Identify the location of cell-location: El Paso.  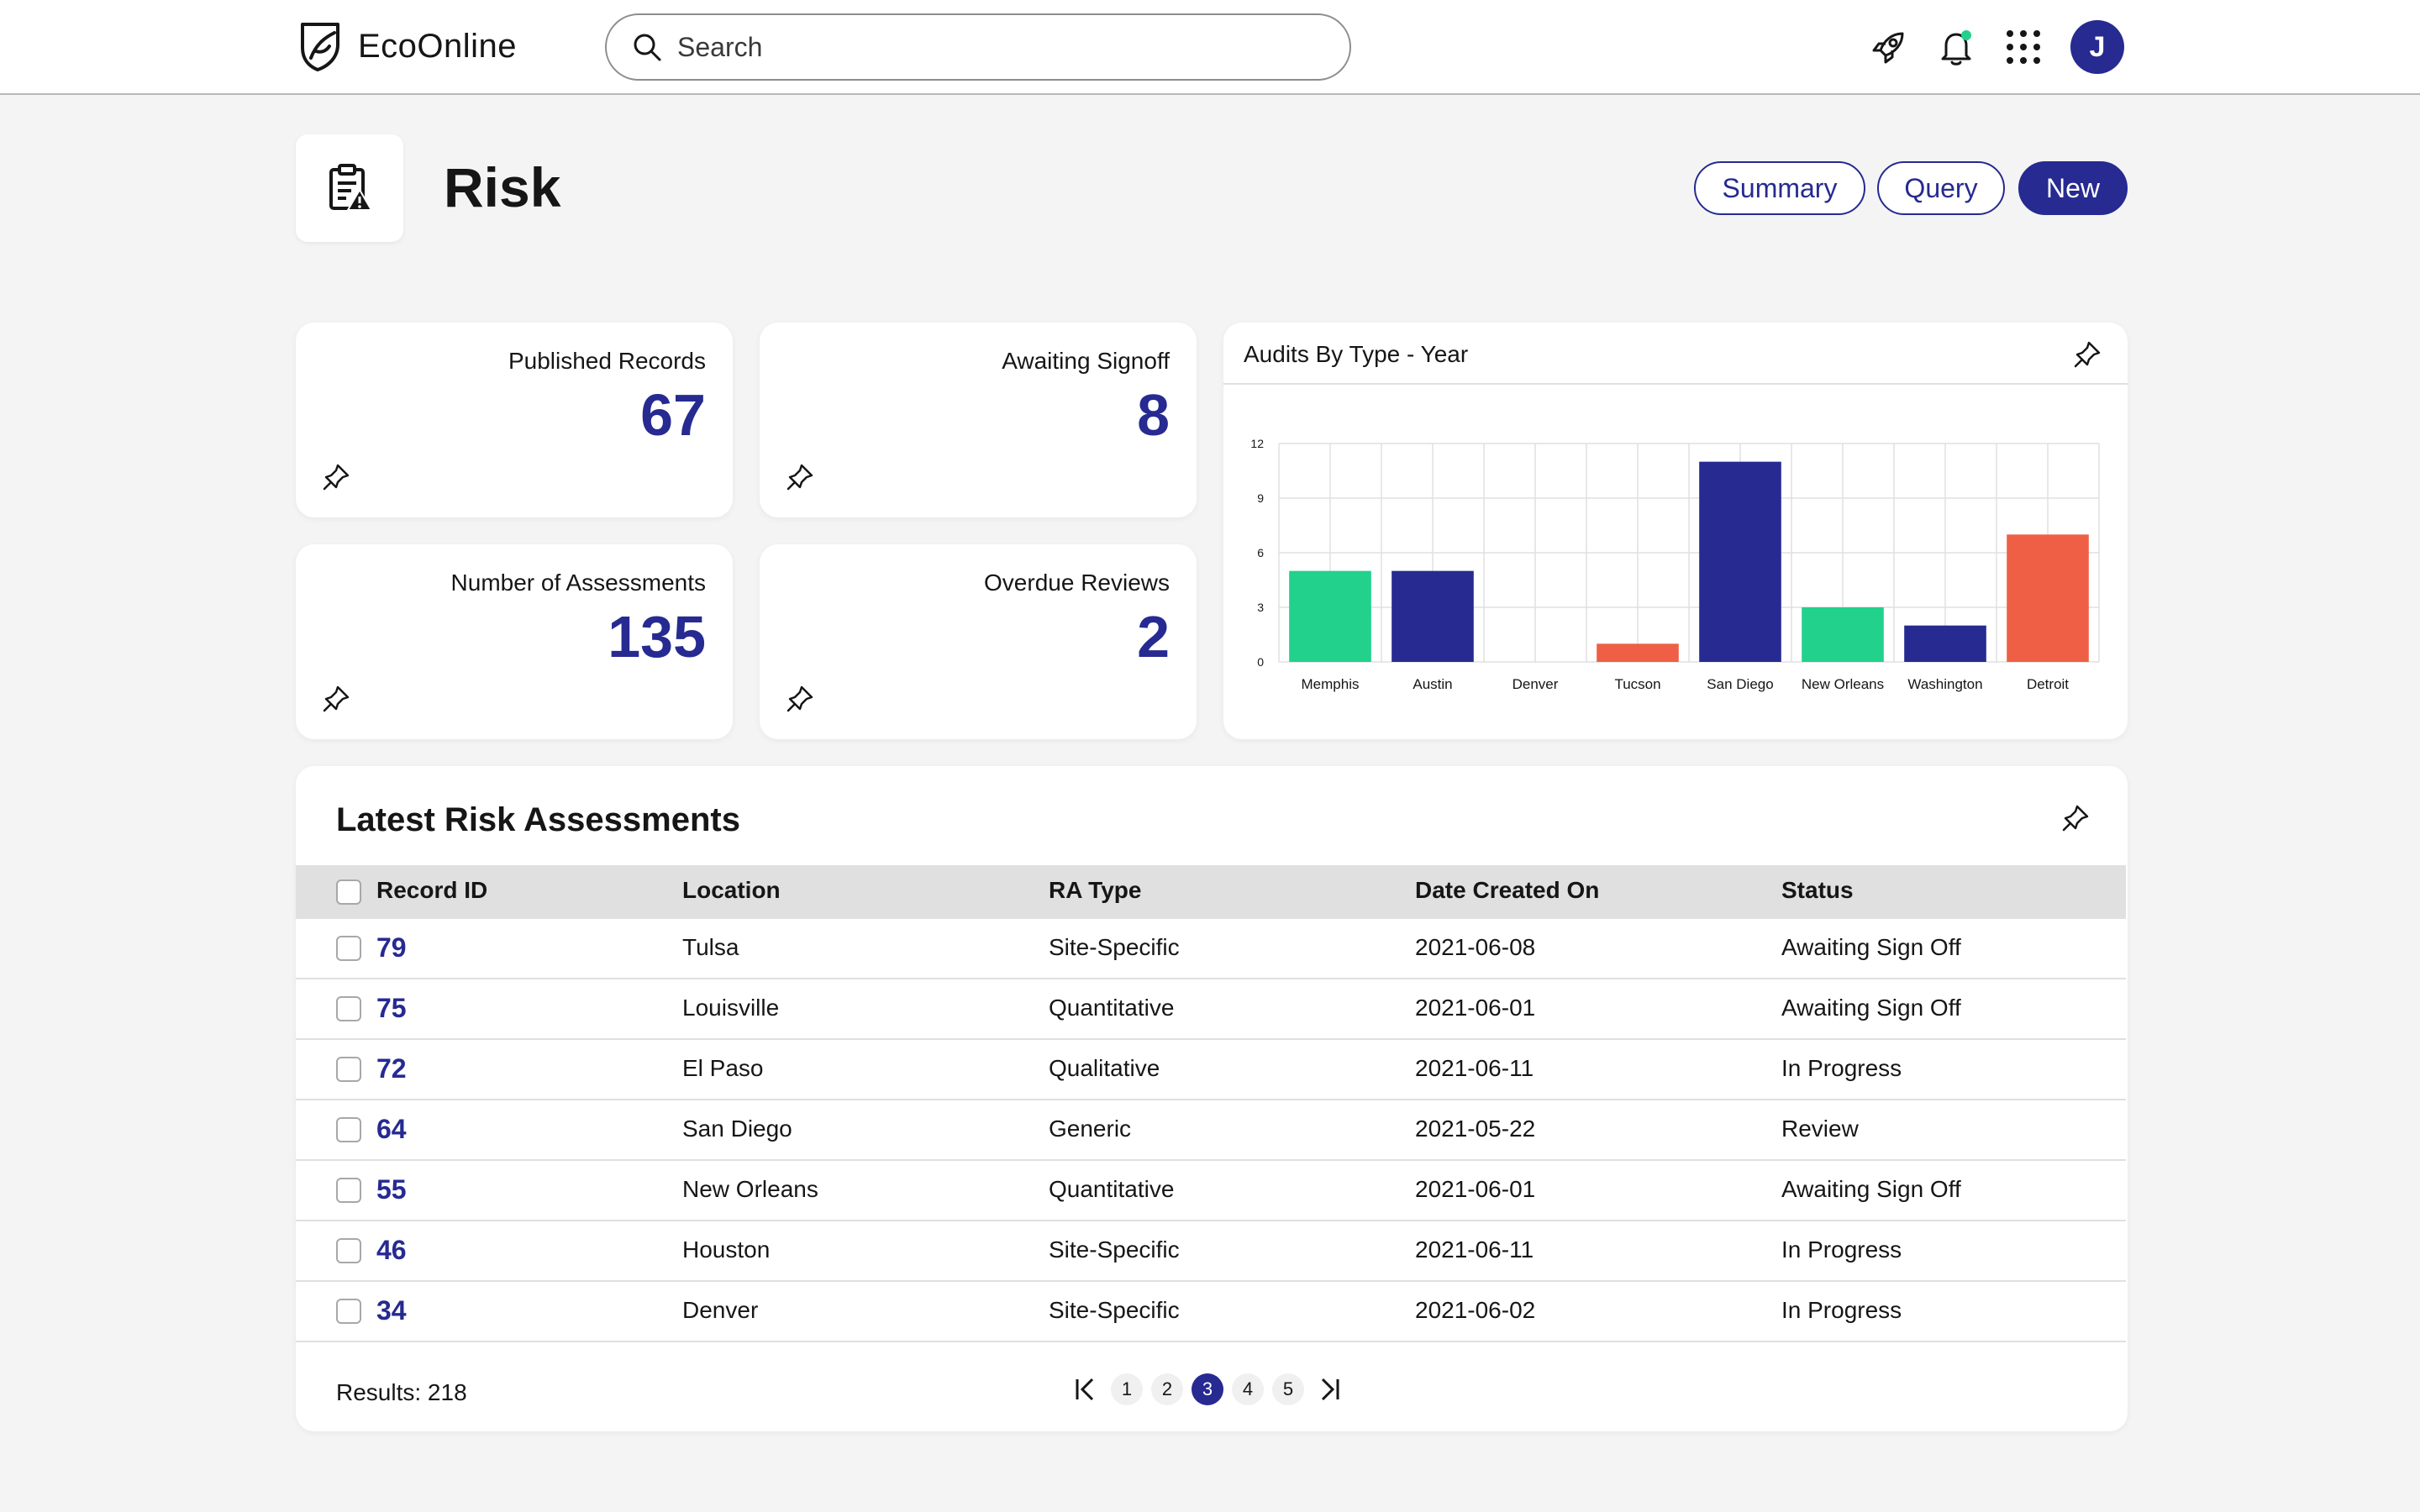
(723, 1068).